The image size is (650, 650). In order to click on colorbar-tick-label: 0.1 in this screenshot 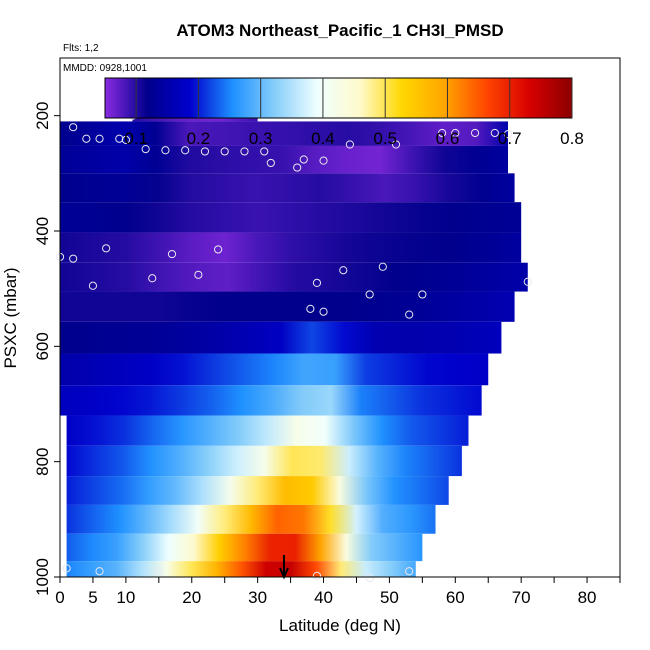, I will do `click(136, 138)`.